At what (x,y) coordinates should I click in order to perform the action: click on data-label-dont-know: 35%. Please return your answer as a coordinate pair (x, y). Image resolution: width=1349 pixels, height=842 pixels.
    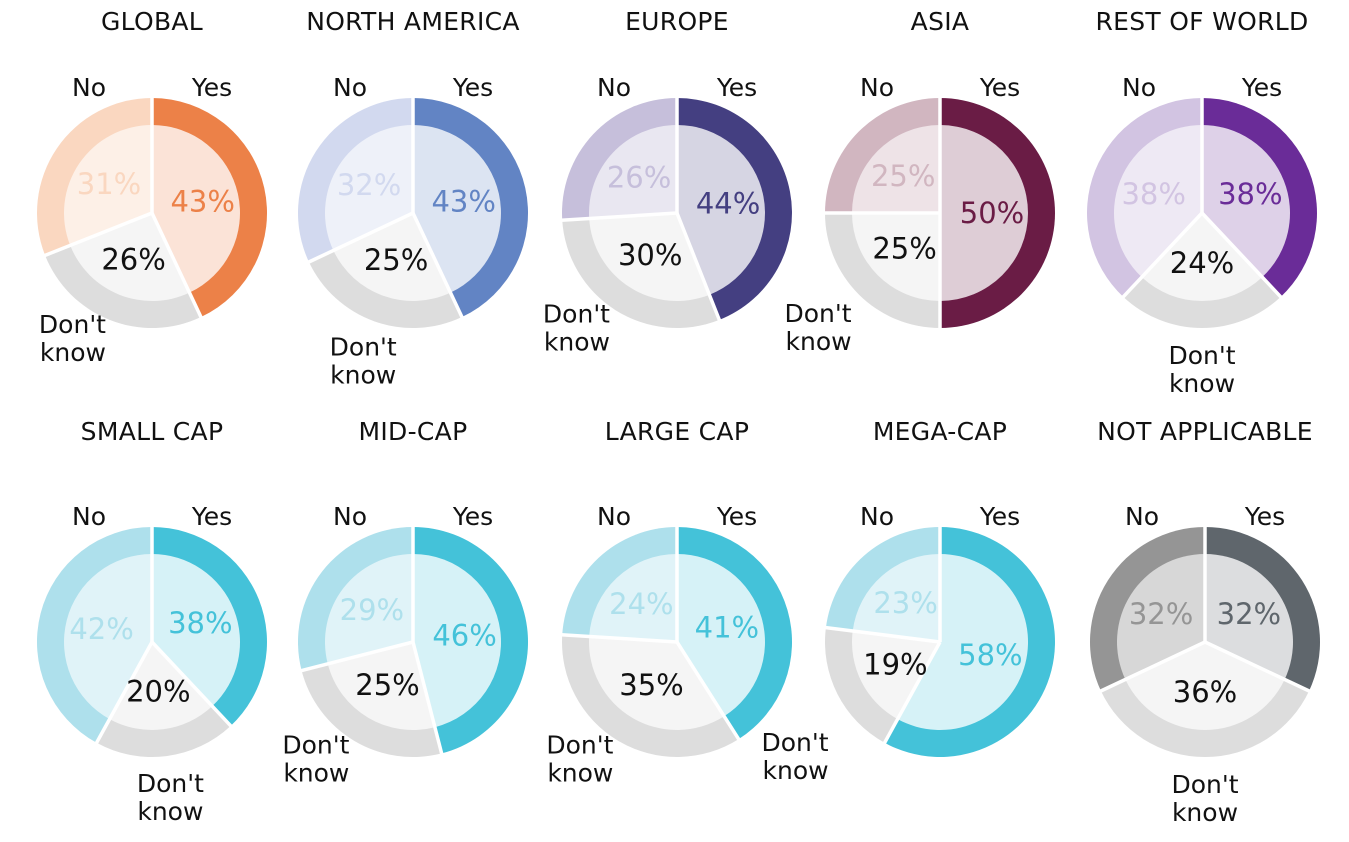
    Looking at the image, I should click on (651, 685).